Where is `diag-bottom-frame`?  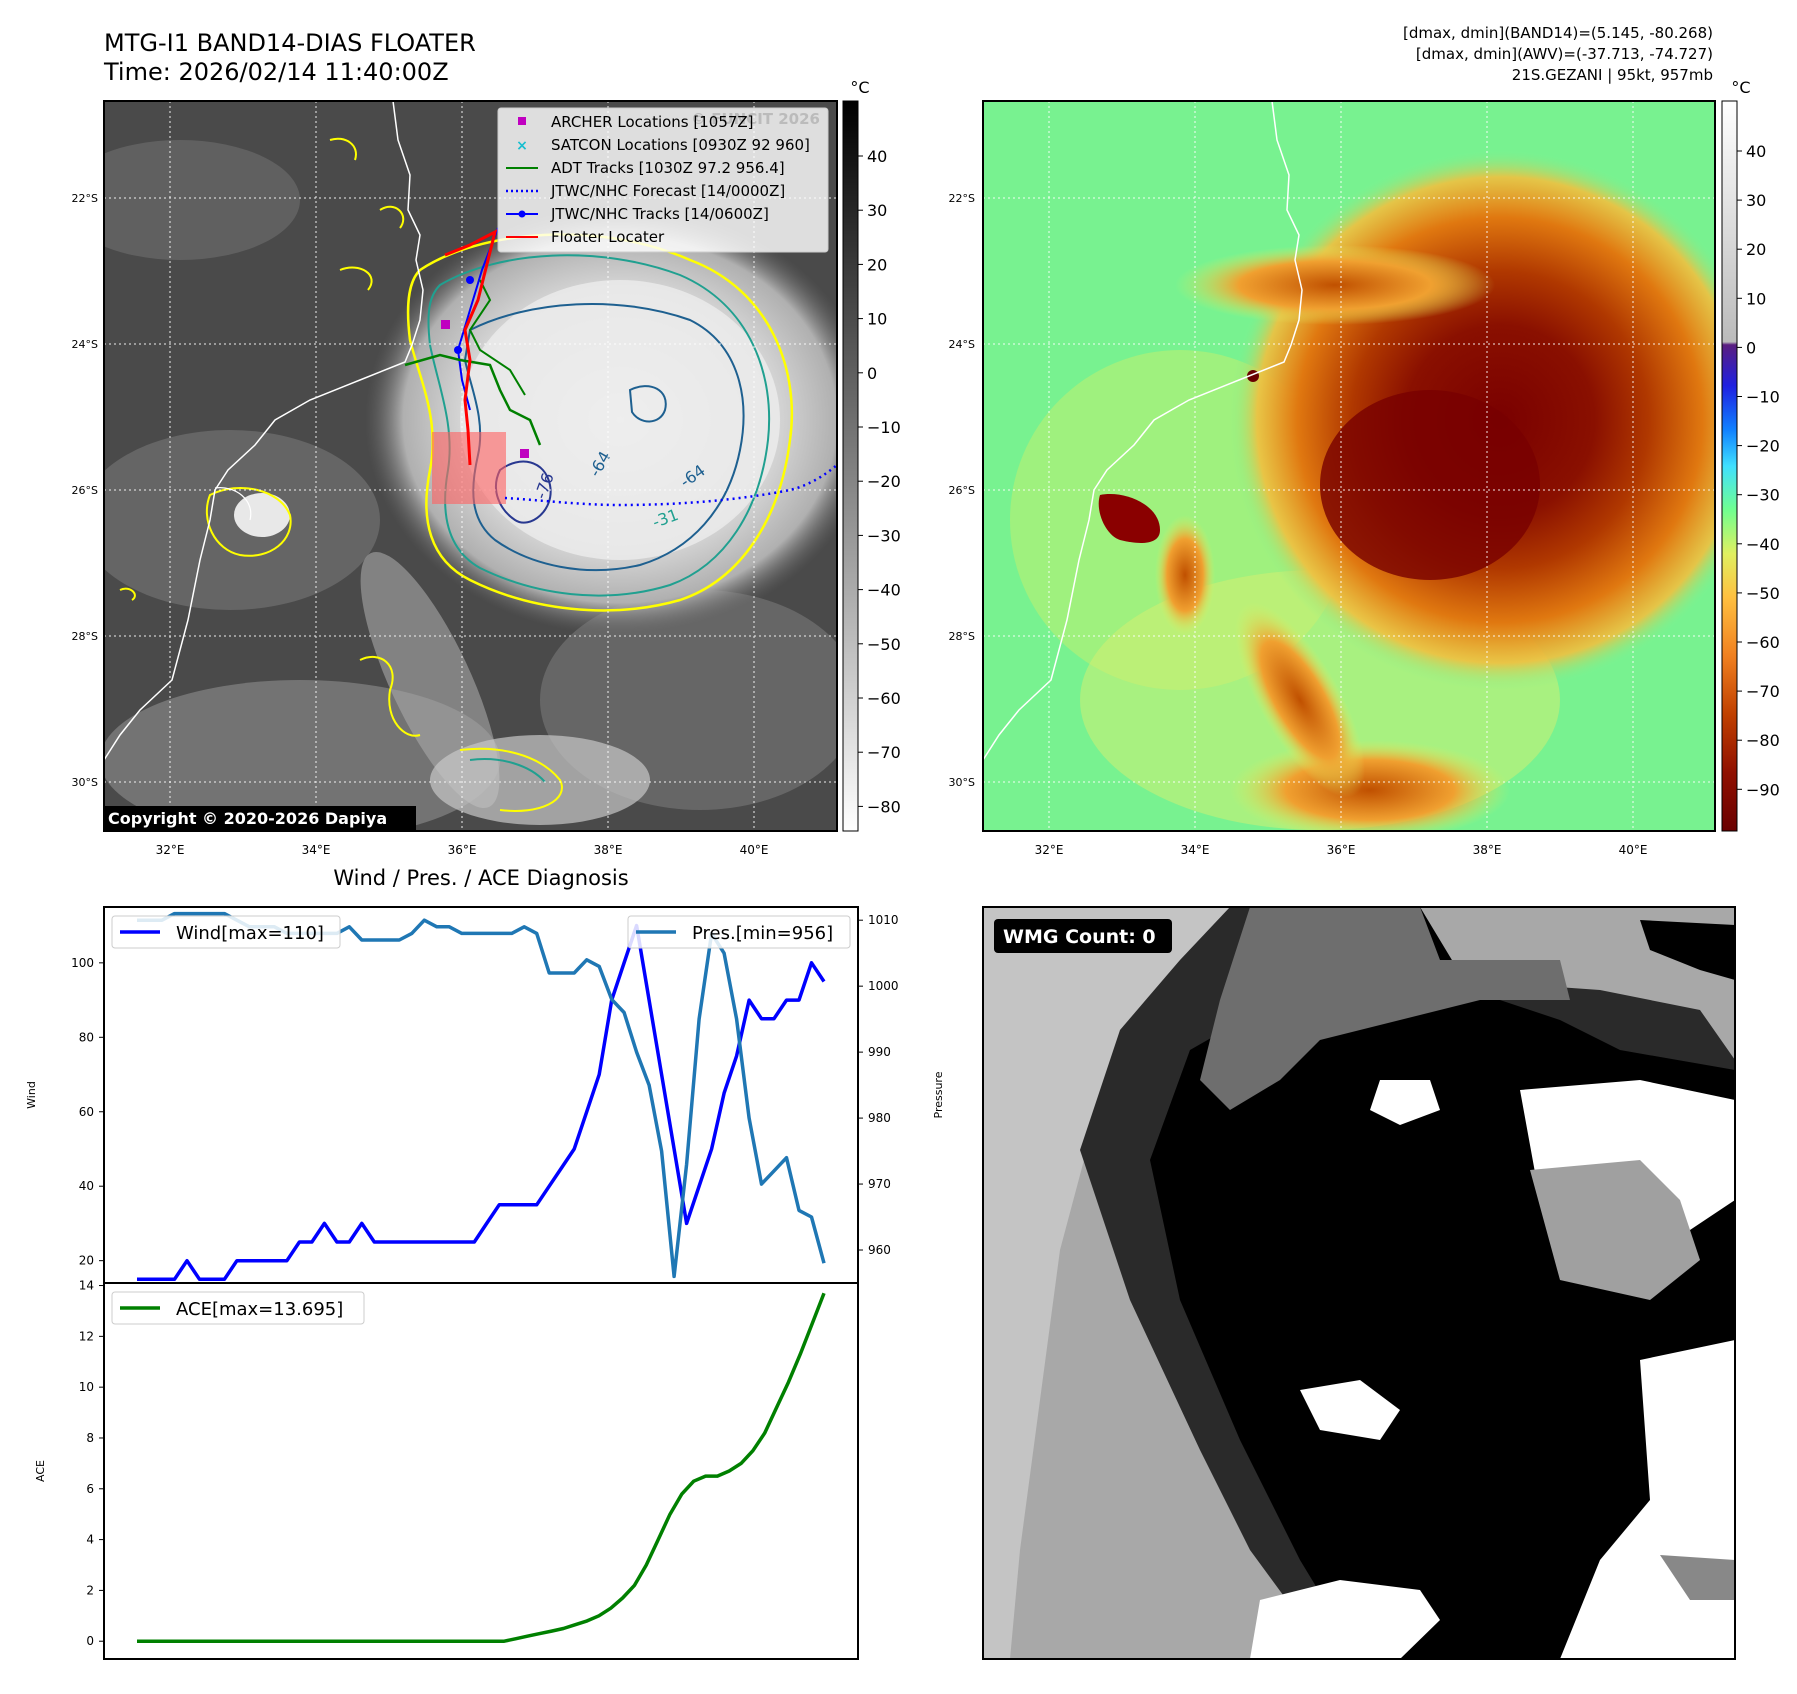
diag-bottom-frame is located at coordinates (481, 1471).